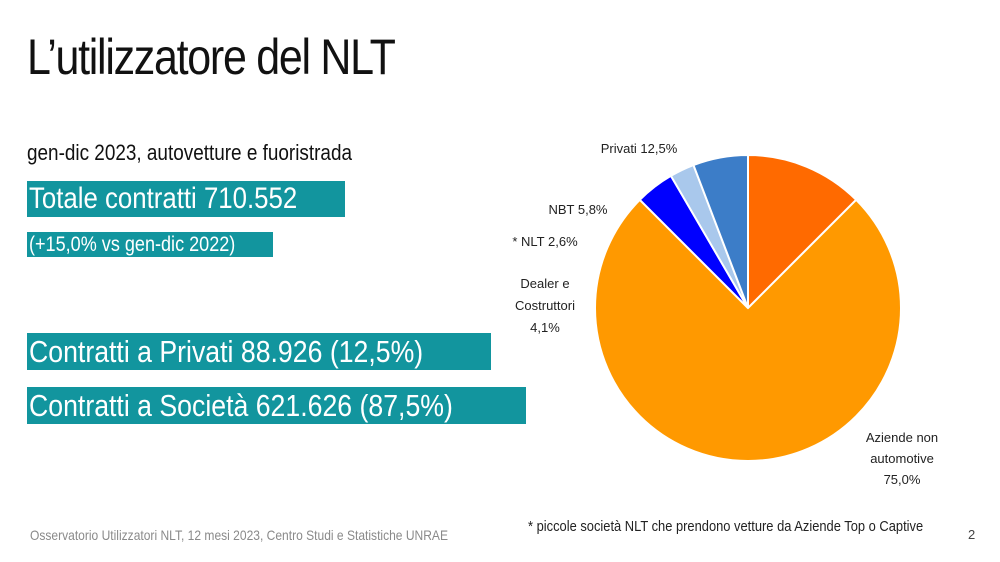 The height and width of the screenshot is (562, 1000). I want to click on slice-label: Privati 12,5%, so click(639, 148).